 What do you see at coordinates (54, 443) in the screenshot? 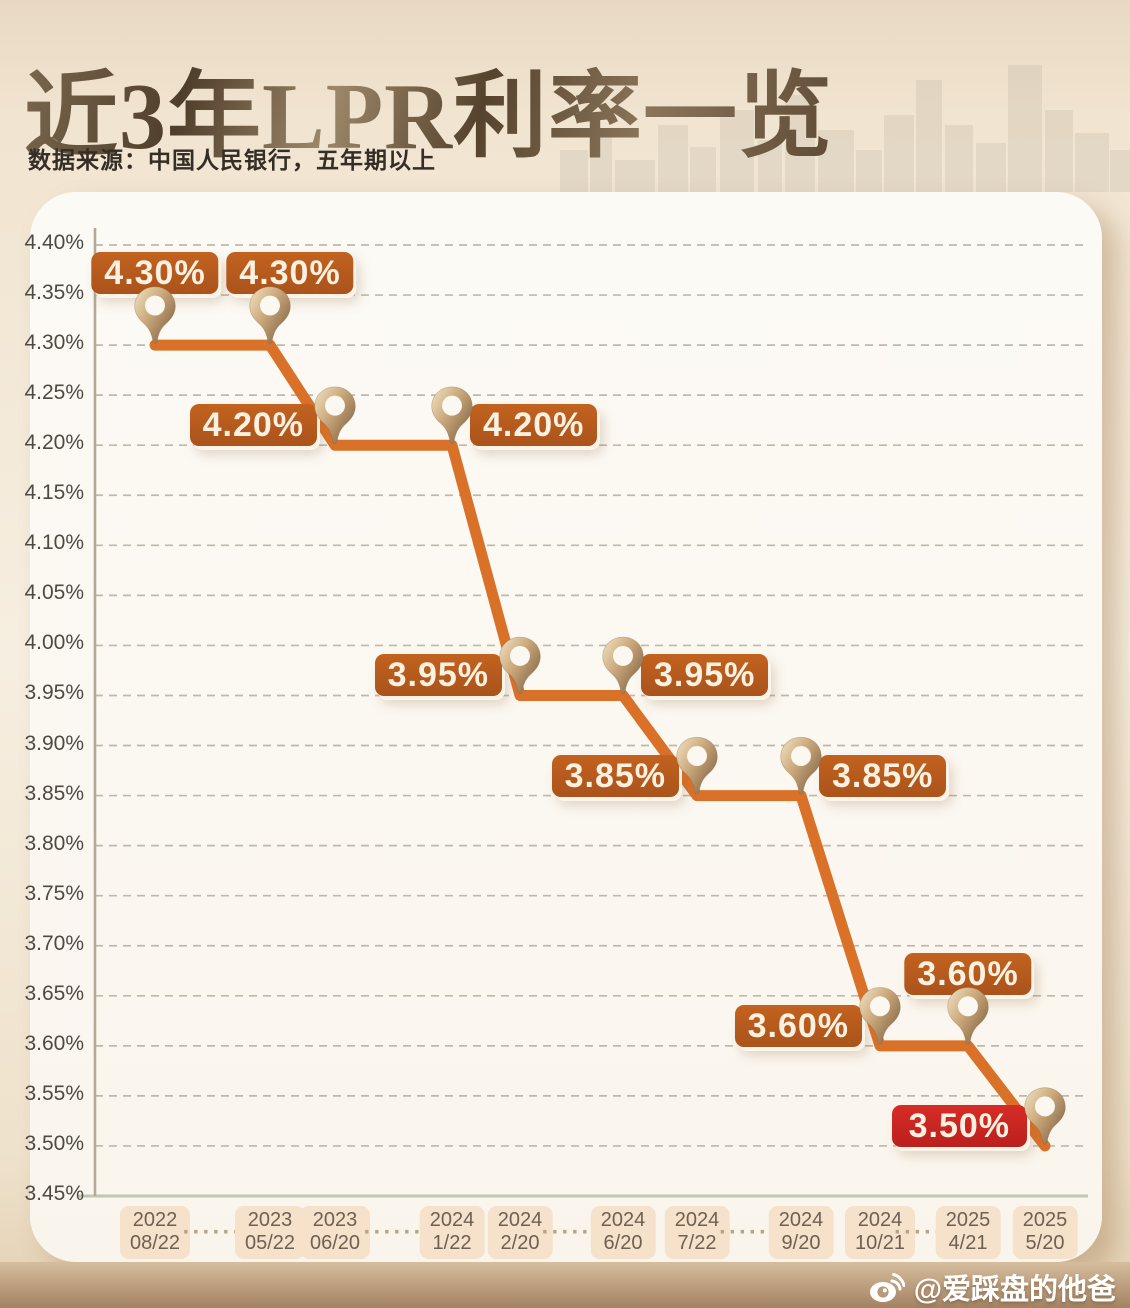
I see `y-tick-label: 4.20%` at bounding box center [54, 443].